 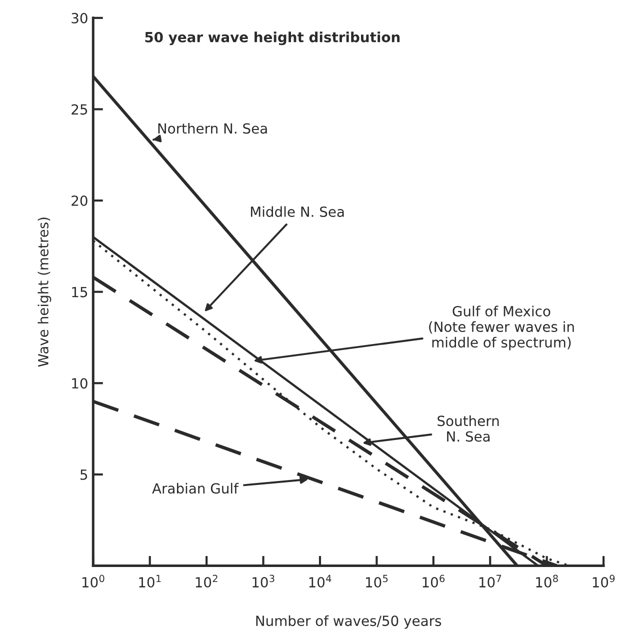 I want to click on y-tick-label: 30, so click(x=80, y=18).